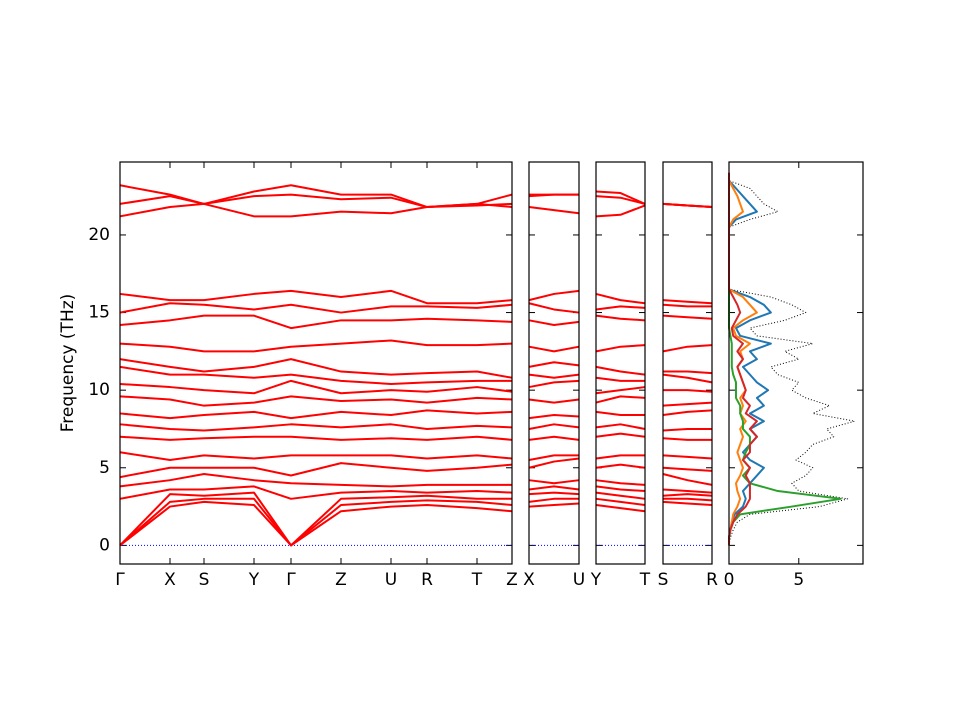 The width and height of the screenshot is (960, 720). Describe the element at coordinates (729, 580) in the screenshot. I see `x-tick-label: 0` at that location.